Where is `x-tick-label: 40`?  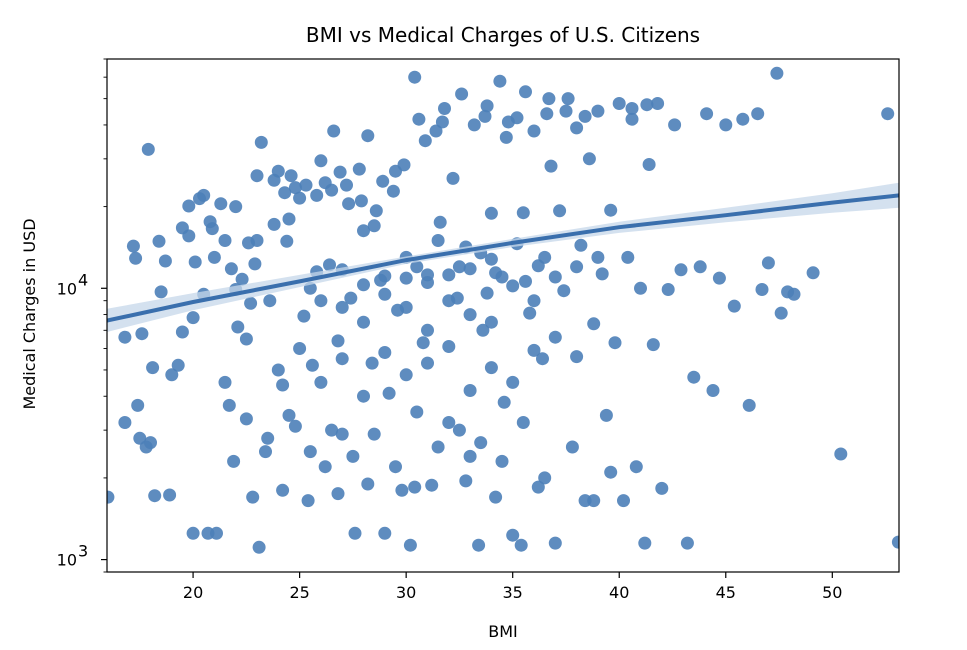
x-tick-label: 40 is located at coordinates (619, 592).